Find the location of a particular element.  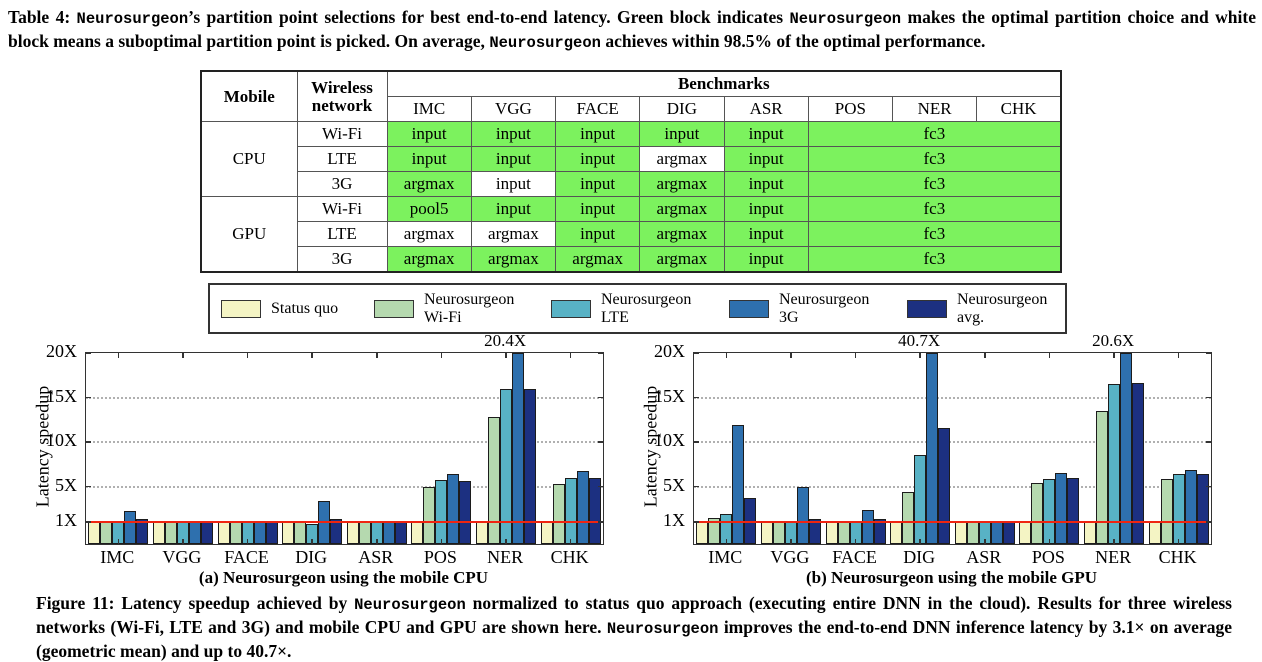

bar-ner-s3 is located at coordinates (1126, 448).